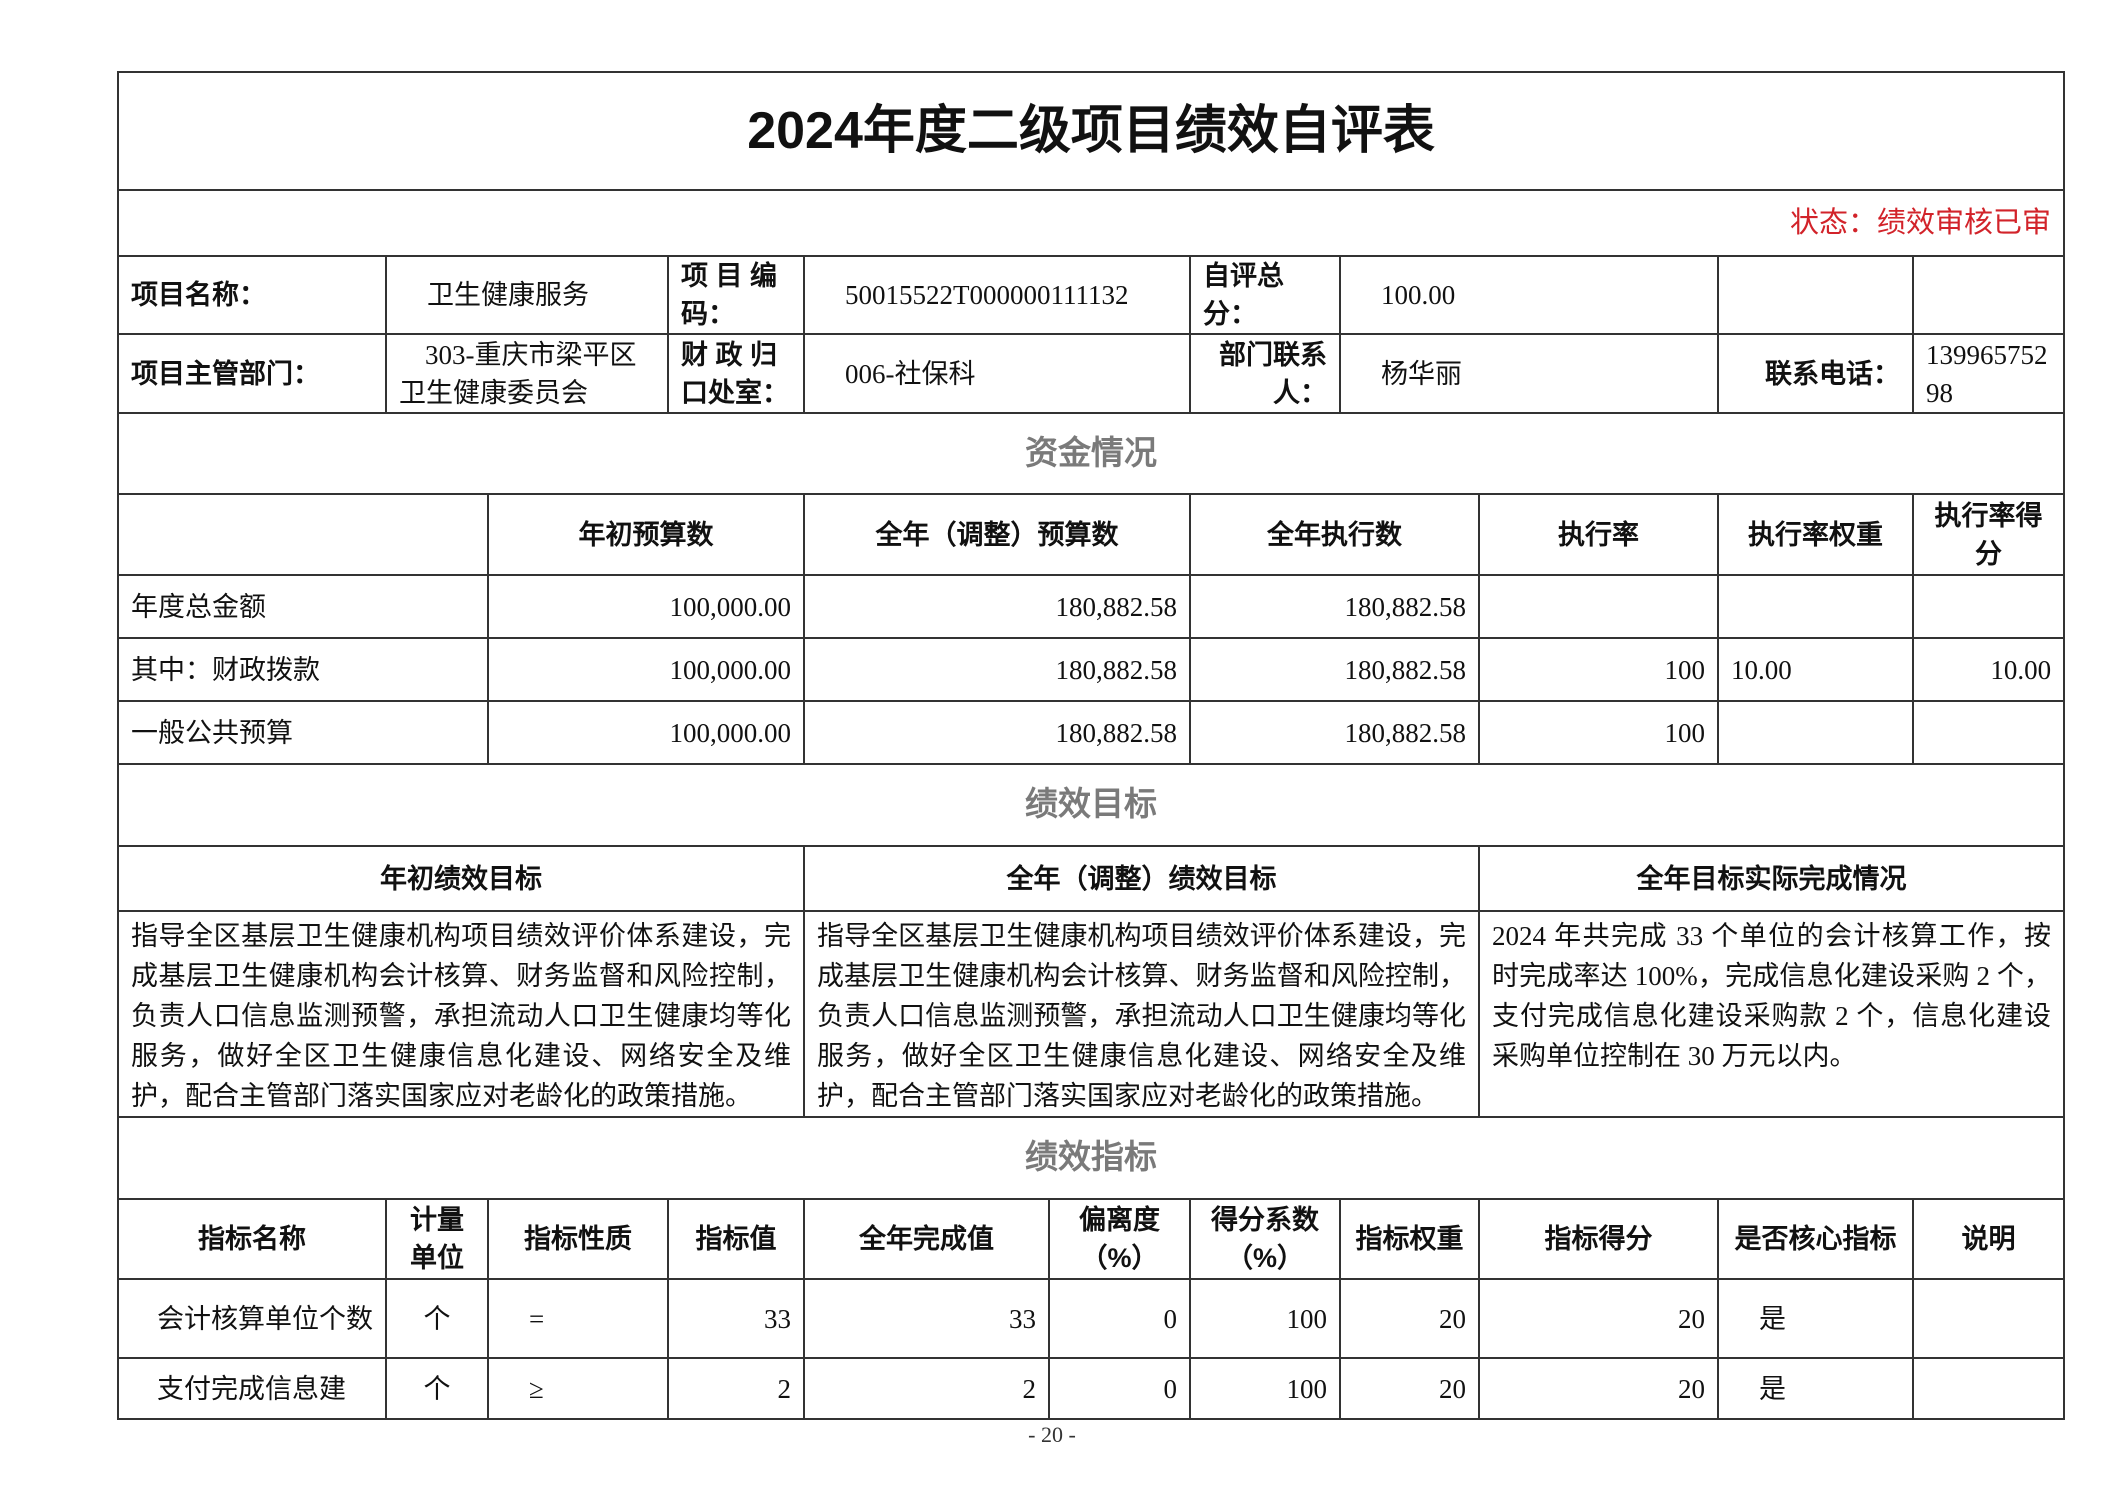 The width and height of the screenshot is (2104, 1488). I want to click on table-row: 会计核算单位个数 个 = 33 33 0 100 20 20 是, so click(1091, 1318).